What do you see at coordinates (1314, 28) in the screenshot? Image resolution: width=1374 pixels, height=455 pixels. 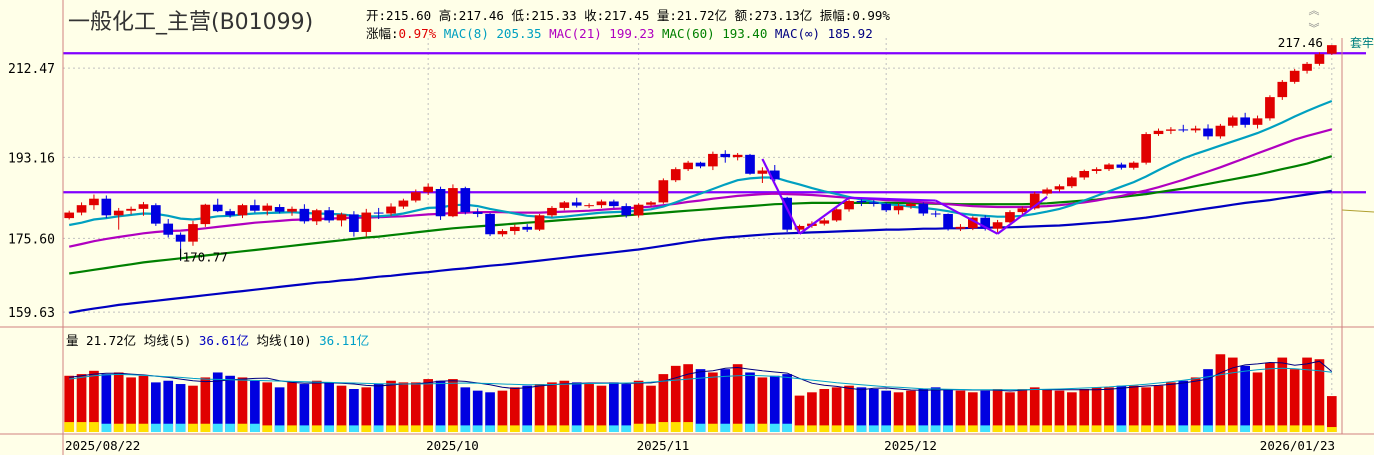 I see `scroll-down-icon: ︾` at bounding box center [1314, 28].